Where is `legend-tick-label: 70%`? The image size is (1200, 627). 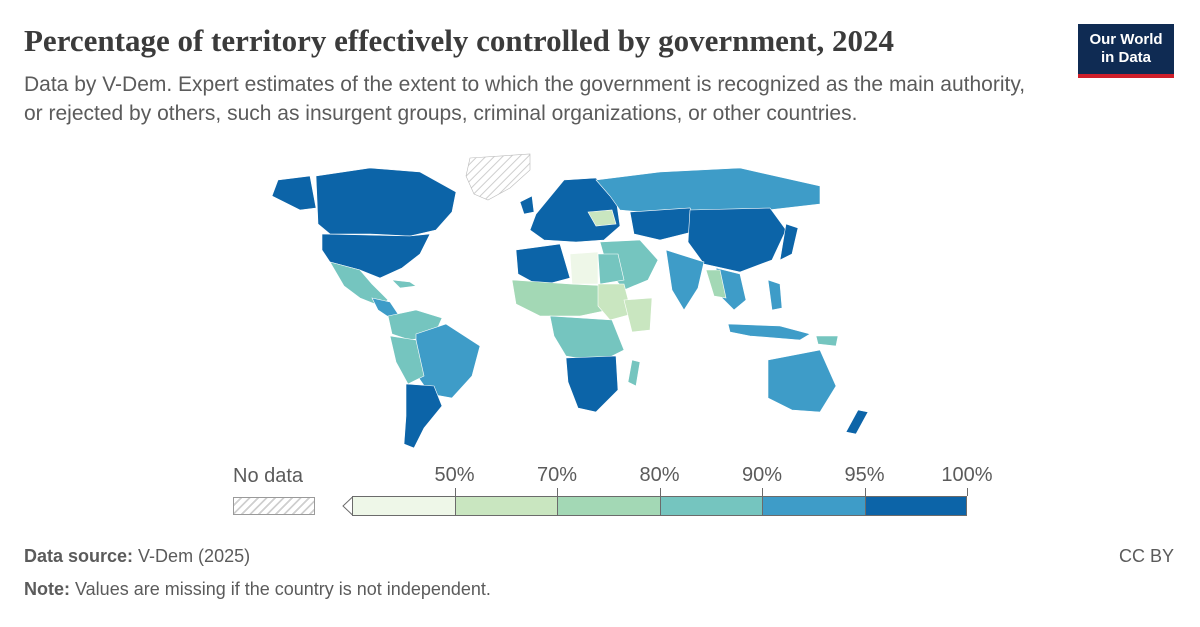 legend-tick-label: 70% is located at coordinates (557, 475).